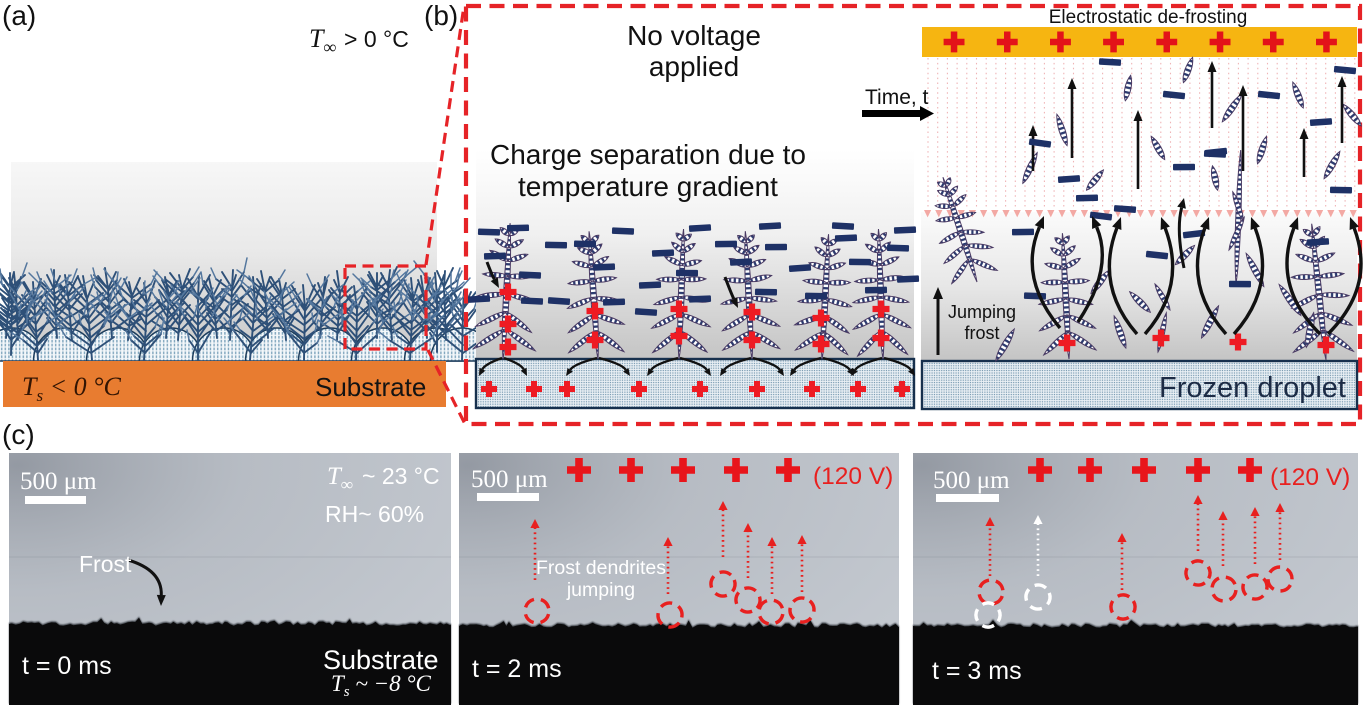  What do you see at coordinates (601, 568) in the screenshot?
I see `svg-text: Frost dendrites` at bounding box center [601, 568].